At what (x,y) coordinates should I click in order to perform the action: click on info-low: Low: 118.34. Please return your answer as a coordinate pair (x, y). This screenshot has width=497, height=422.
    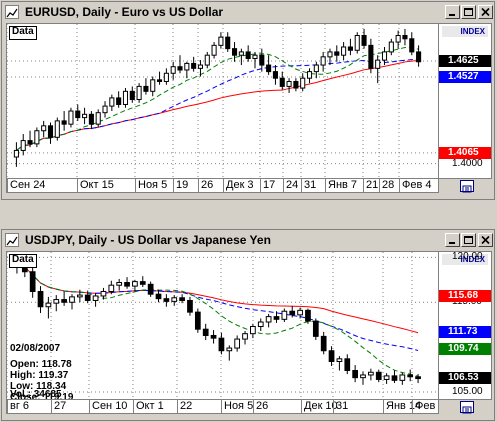
    Looking at the image, I should click on (38, 386).